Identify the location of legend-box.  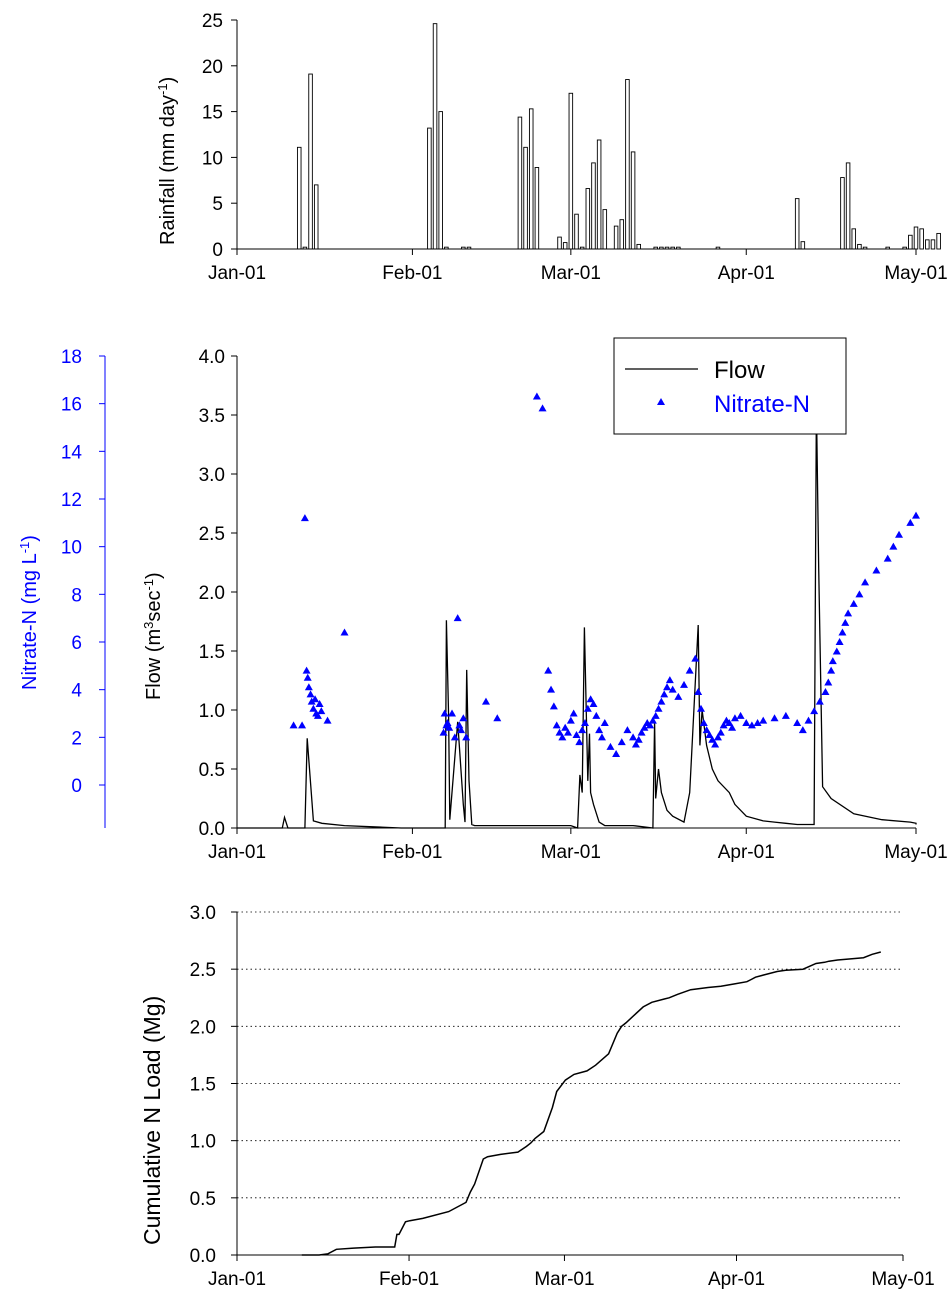
(730, 386).